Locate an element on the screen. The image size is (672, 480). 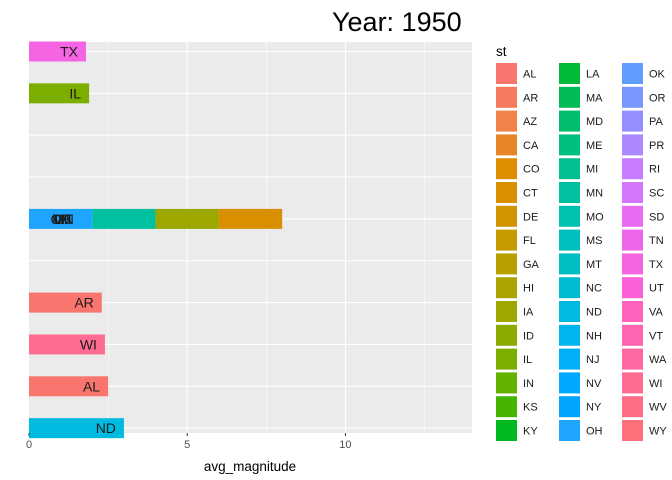
legend-key-mo is located at coordinates (569, 216).